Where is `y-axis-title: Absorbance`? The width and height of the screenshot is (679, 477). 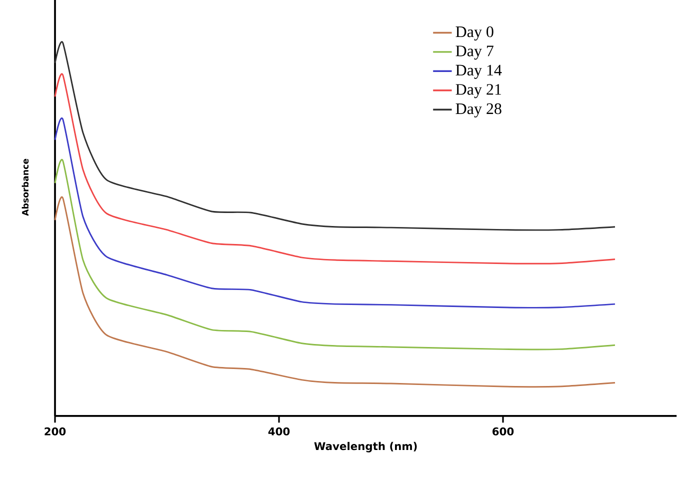
y-axis-title: Absorbance is located at coordinates (25, 187).